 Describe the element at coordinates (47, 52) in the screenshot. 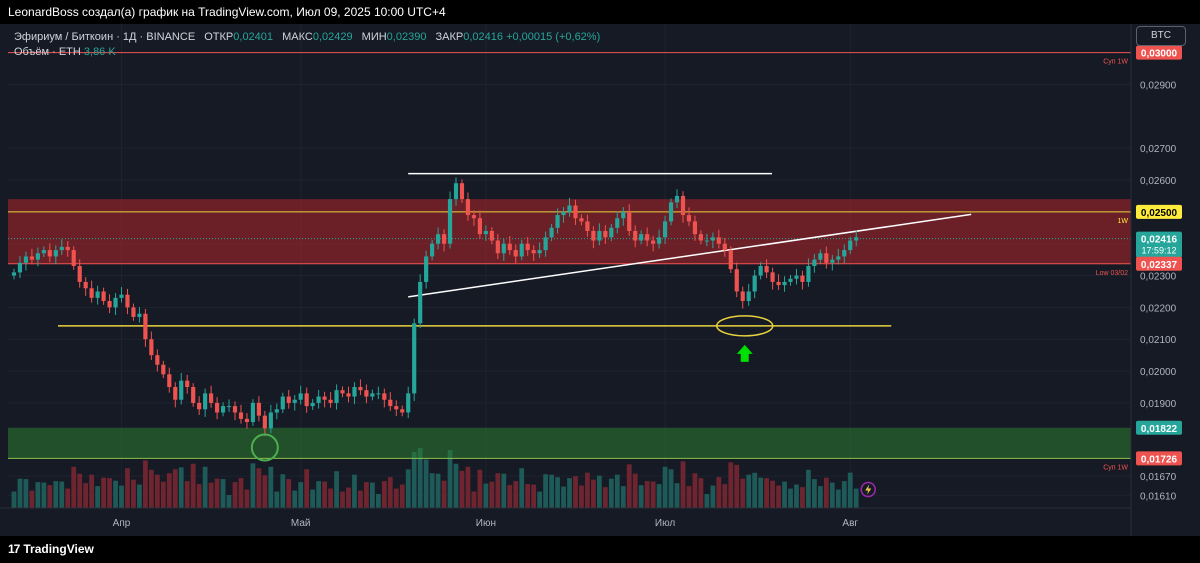

I see `legend-volume-label: Объём · ETH` at that location.